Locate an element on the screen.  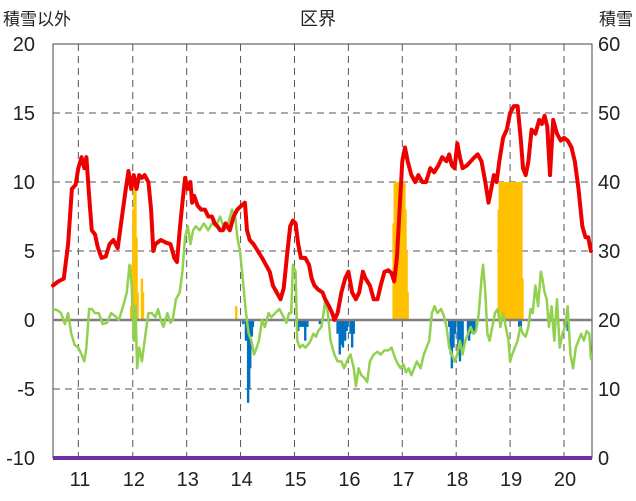
y-right-tick-3: 30 is located at coordinates (609, 252).